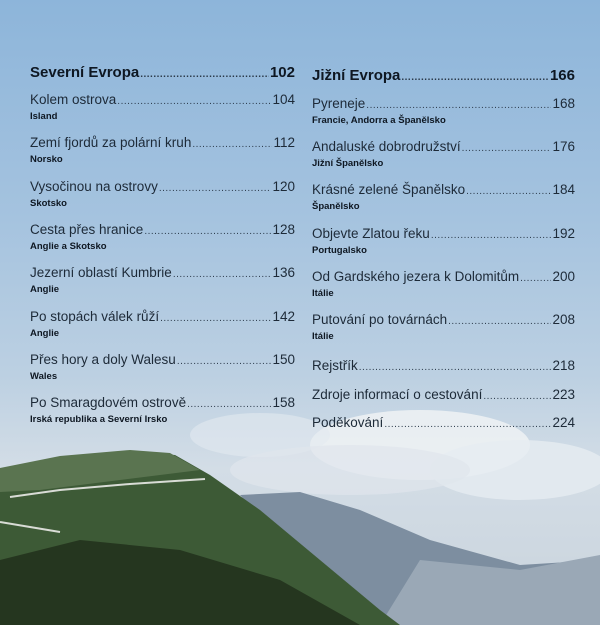  I want to click on toc-entry: Po stopách válek růží 142, so click(162, 316).